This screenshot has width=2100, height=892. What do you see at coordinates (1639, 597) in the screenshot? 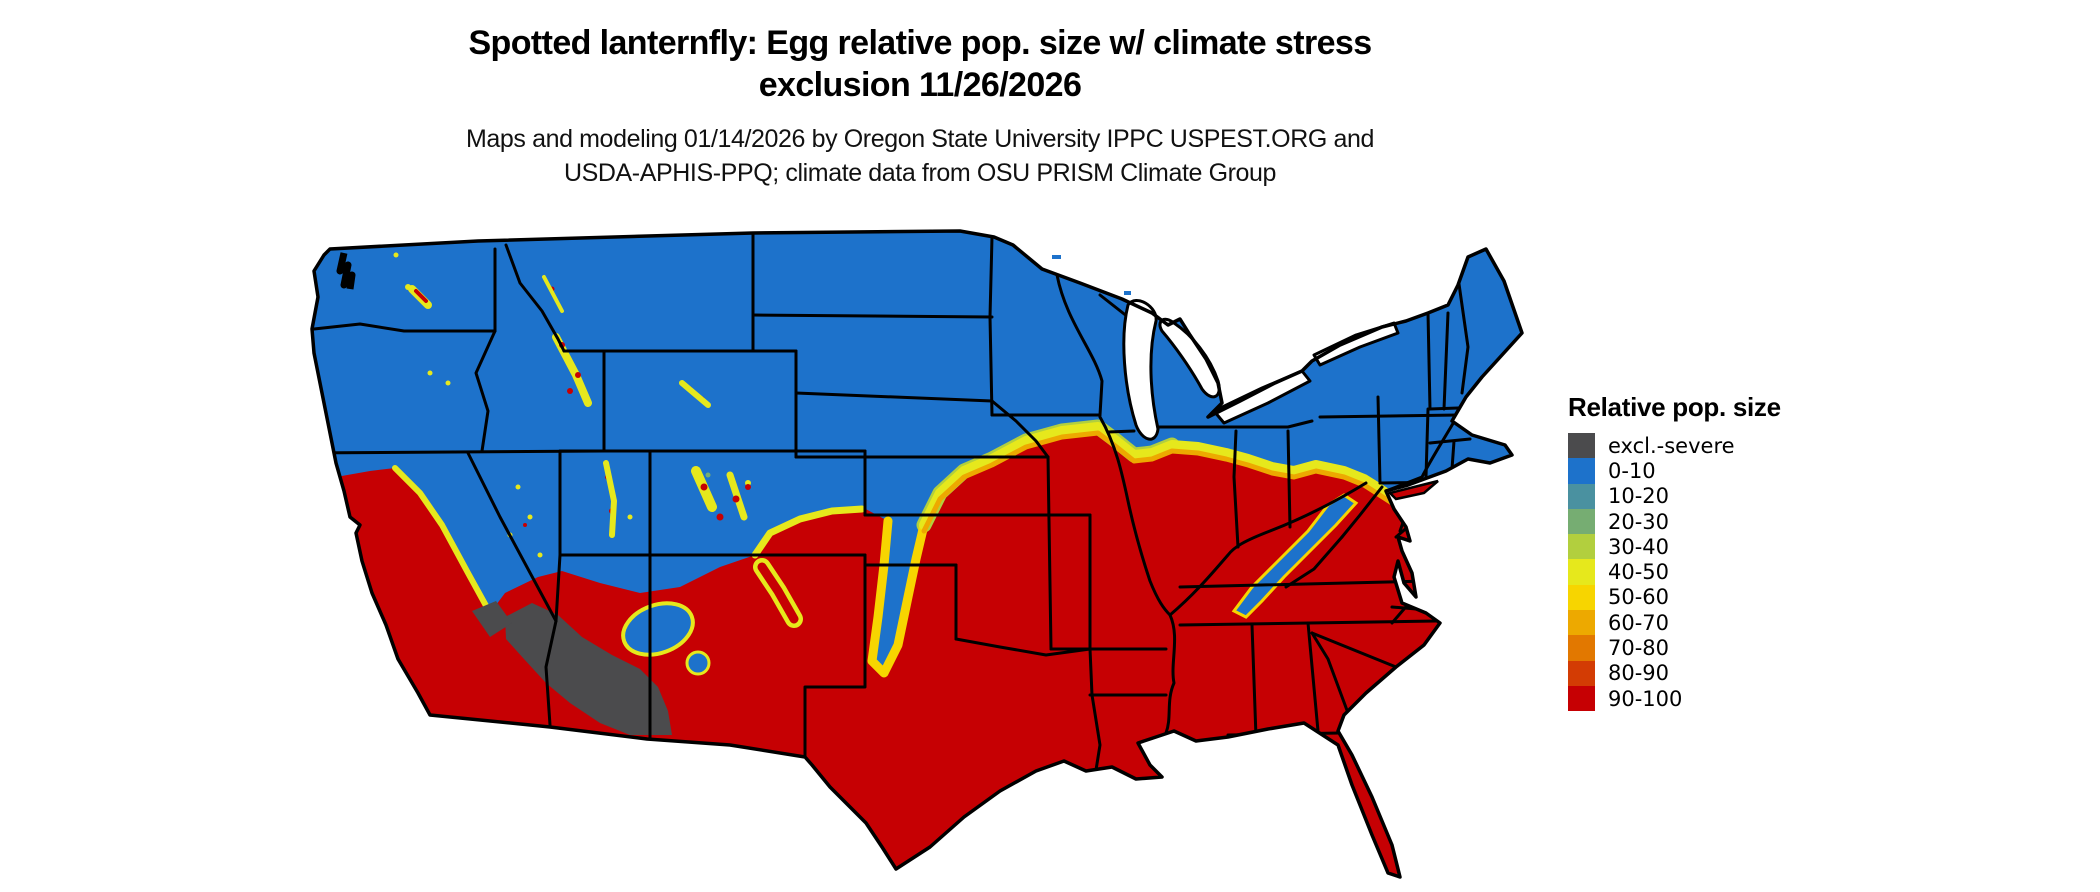
I see `legend-label: 50-60` at bounding box center [1639, 597].